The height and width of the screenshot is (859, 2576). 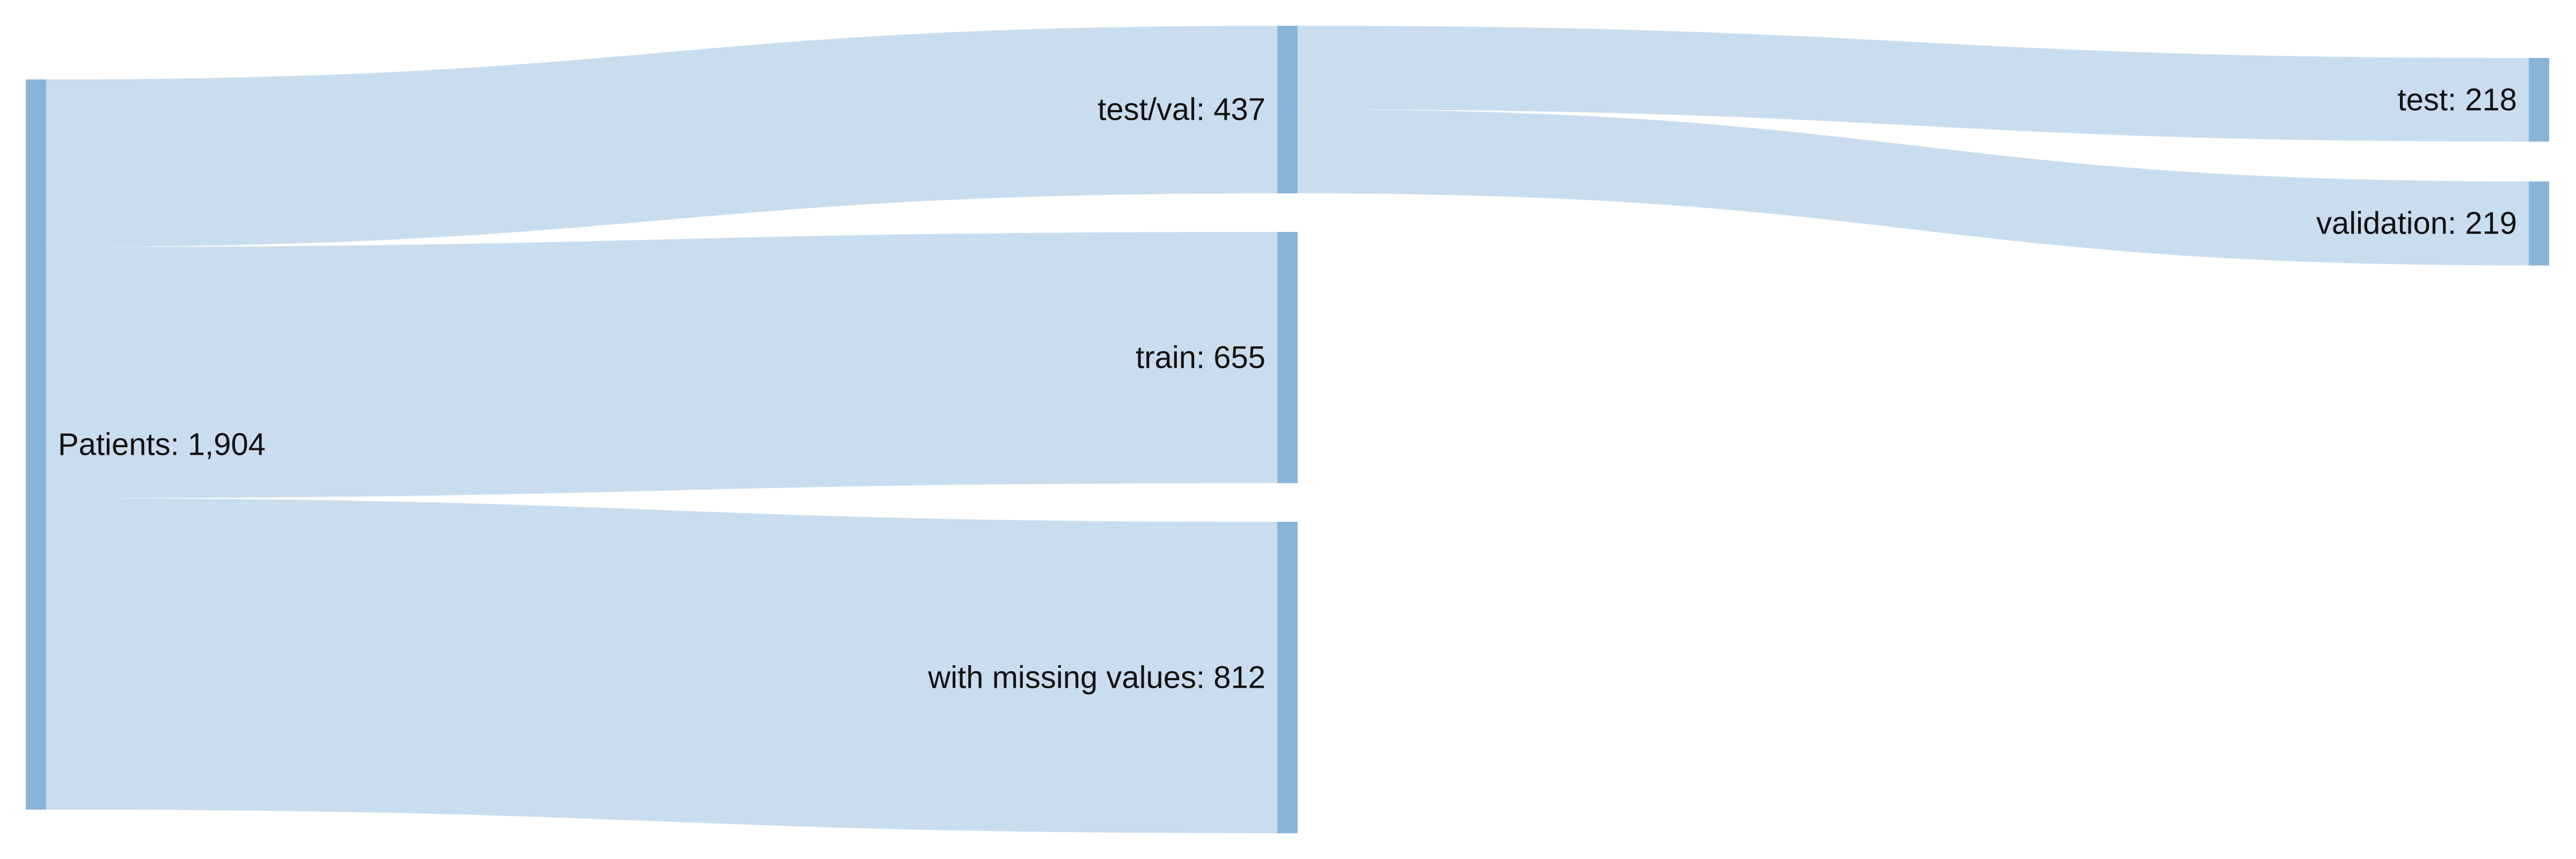 I want to click on sankey-link-testval-to-validation, so click(x=1913, y=187).